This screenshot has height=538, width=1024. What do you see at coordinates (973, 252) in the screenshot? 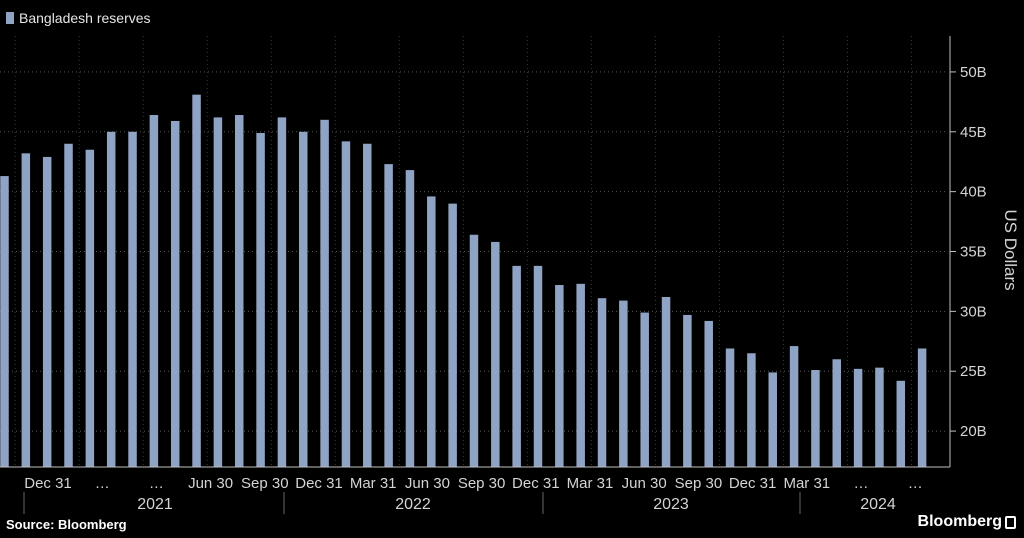
I see `y-tick-label: 35B` at bounding box center [973, 252].